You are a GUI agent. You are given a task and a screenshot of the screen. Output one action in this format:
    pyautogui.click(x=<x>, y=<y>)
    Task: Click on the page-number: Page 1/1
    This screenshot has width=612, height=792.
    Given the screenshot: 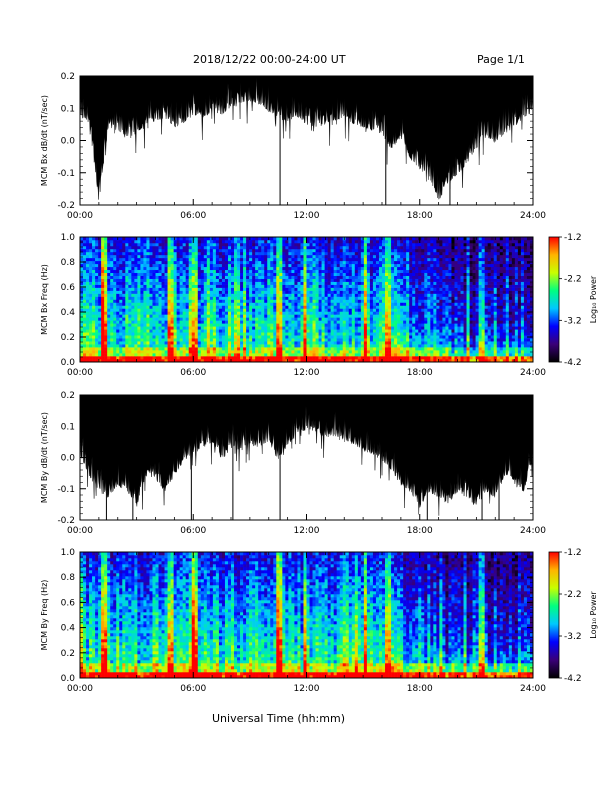 What is the action you would take?
    pyautogui.click(x=501, y=59)
    